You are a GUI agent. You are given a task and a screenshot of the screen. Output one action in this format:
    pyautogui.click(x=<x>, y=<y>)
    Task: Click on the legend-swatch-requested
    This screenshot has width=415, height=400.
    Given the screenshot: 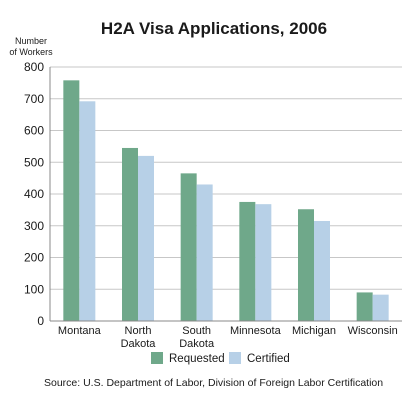 What is the action you would take?
    pyautogui.click(x=157, y=358)
    